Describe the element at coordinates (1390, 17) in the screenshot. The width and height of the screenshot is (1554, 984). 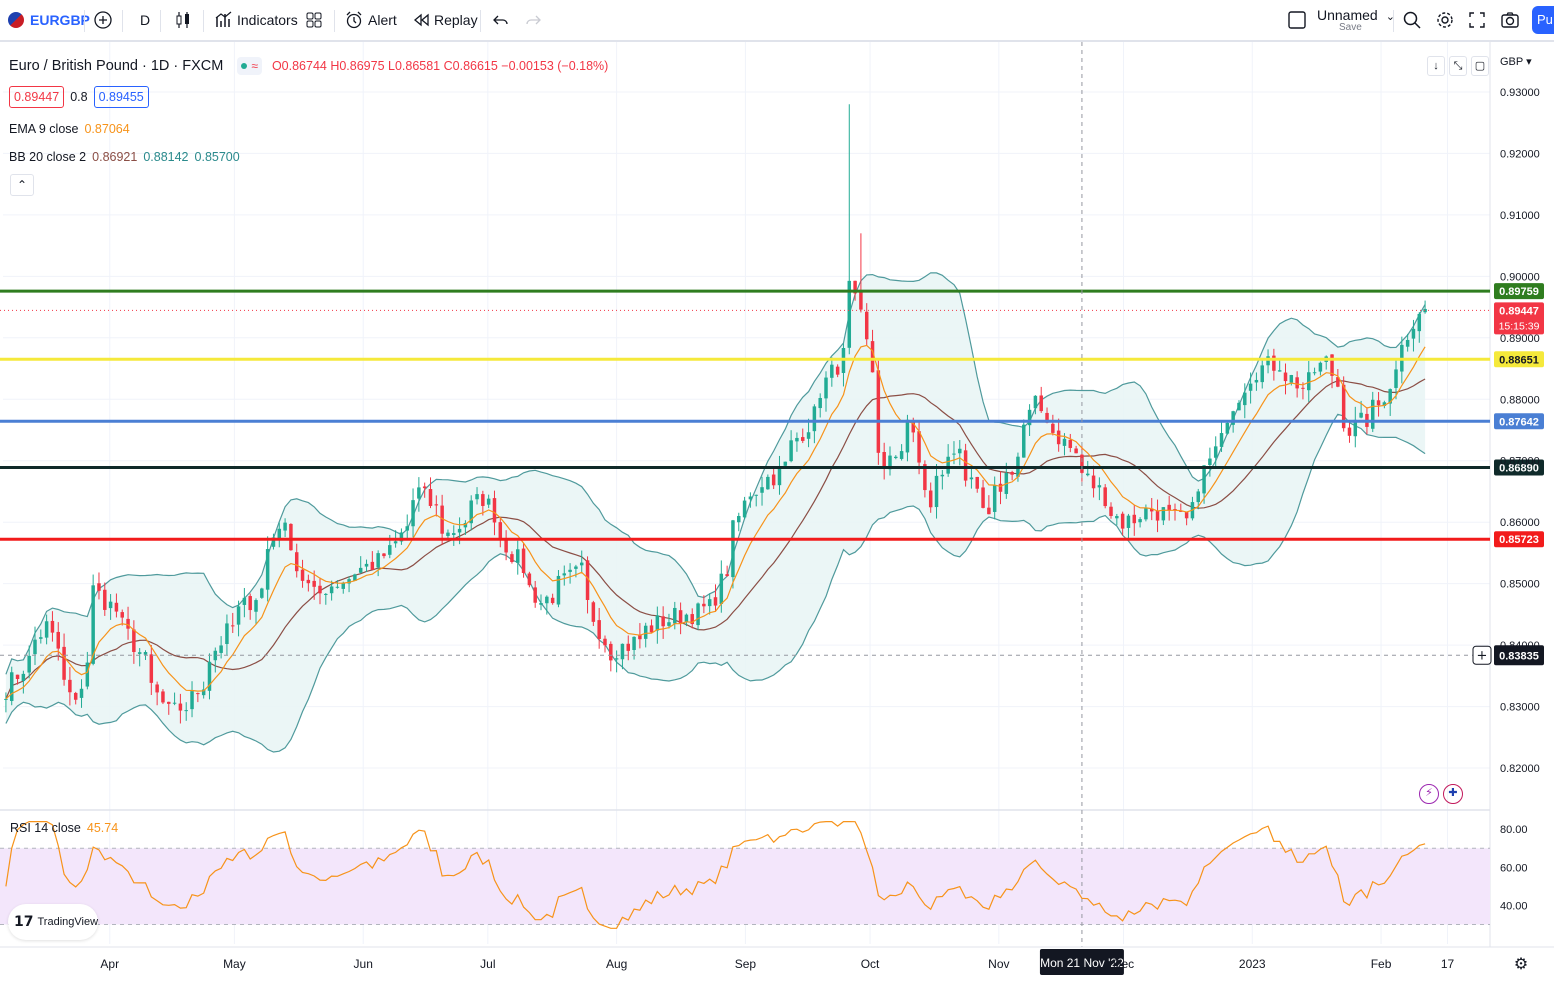
I see `chevron-down-icon: ⌄` at that location.